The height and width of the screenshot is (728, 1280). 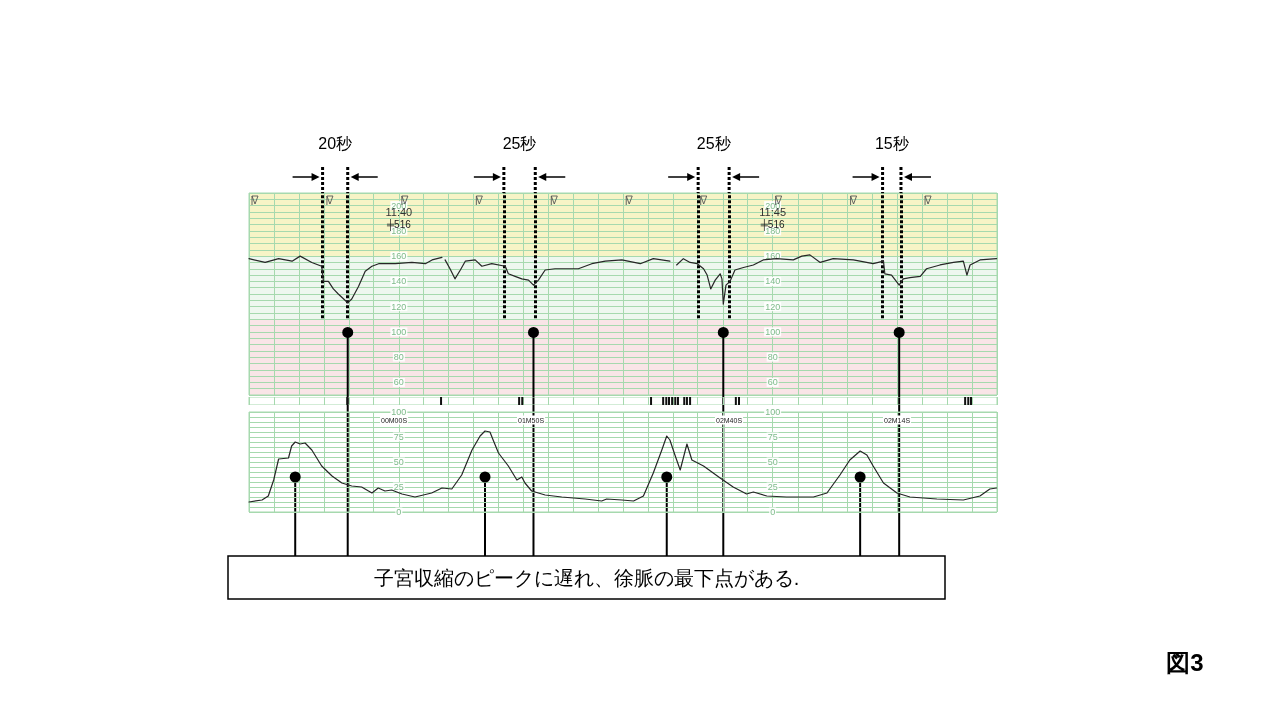 I want to click on ref-line-label: 15秒, so click(x=891, y=143).